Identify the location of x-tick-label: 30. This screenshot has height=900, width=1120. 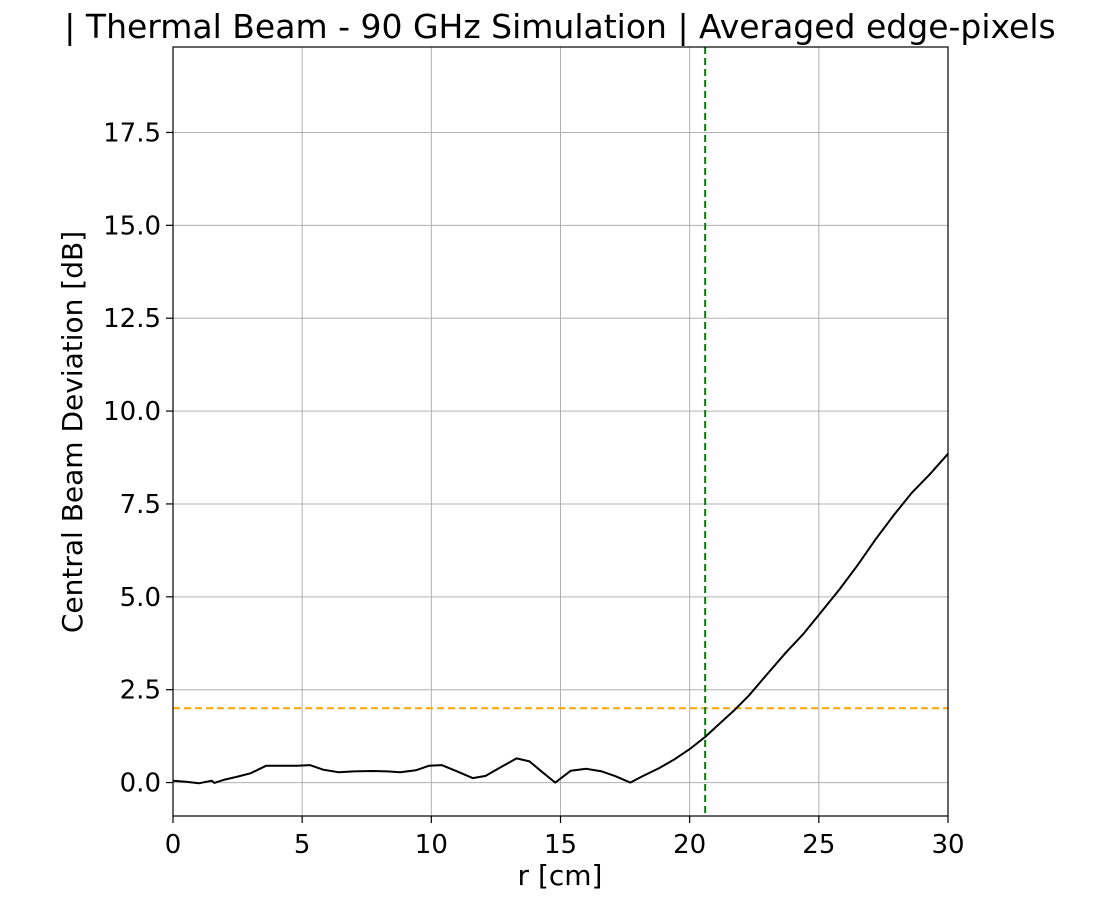
(947, 845).